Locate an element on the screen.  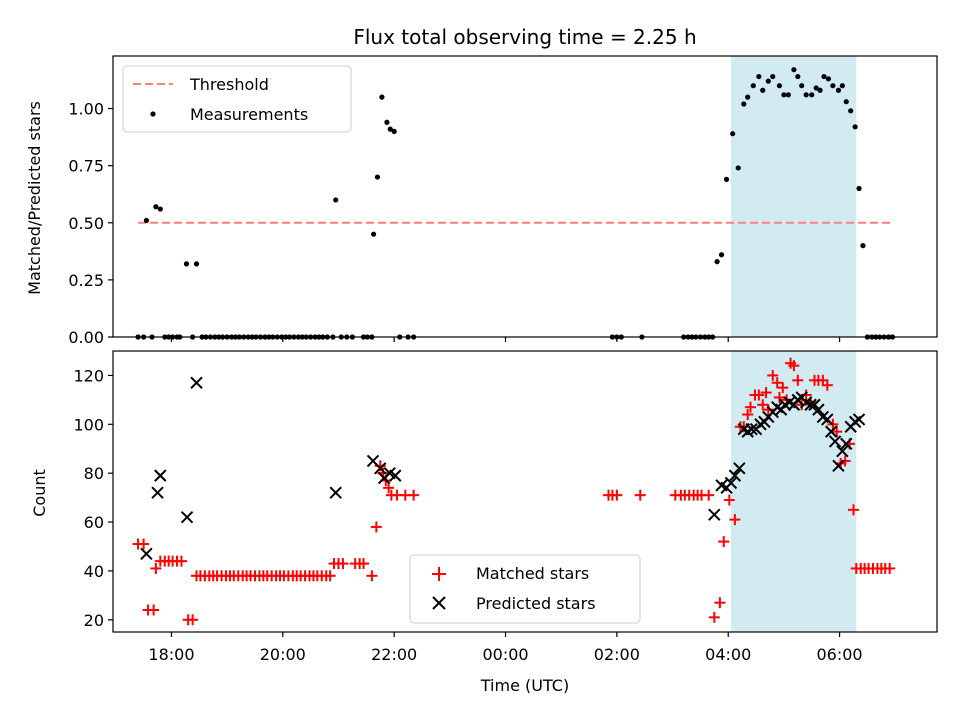
top-y-axis-label: Matched/Predicted stars is located at coordinates (34, 198).